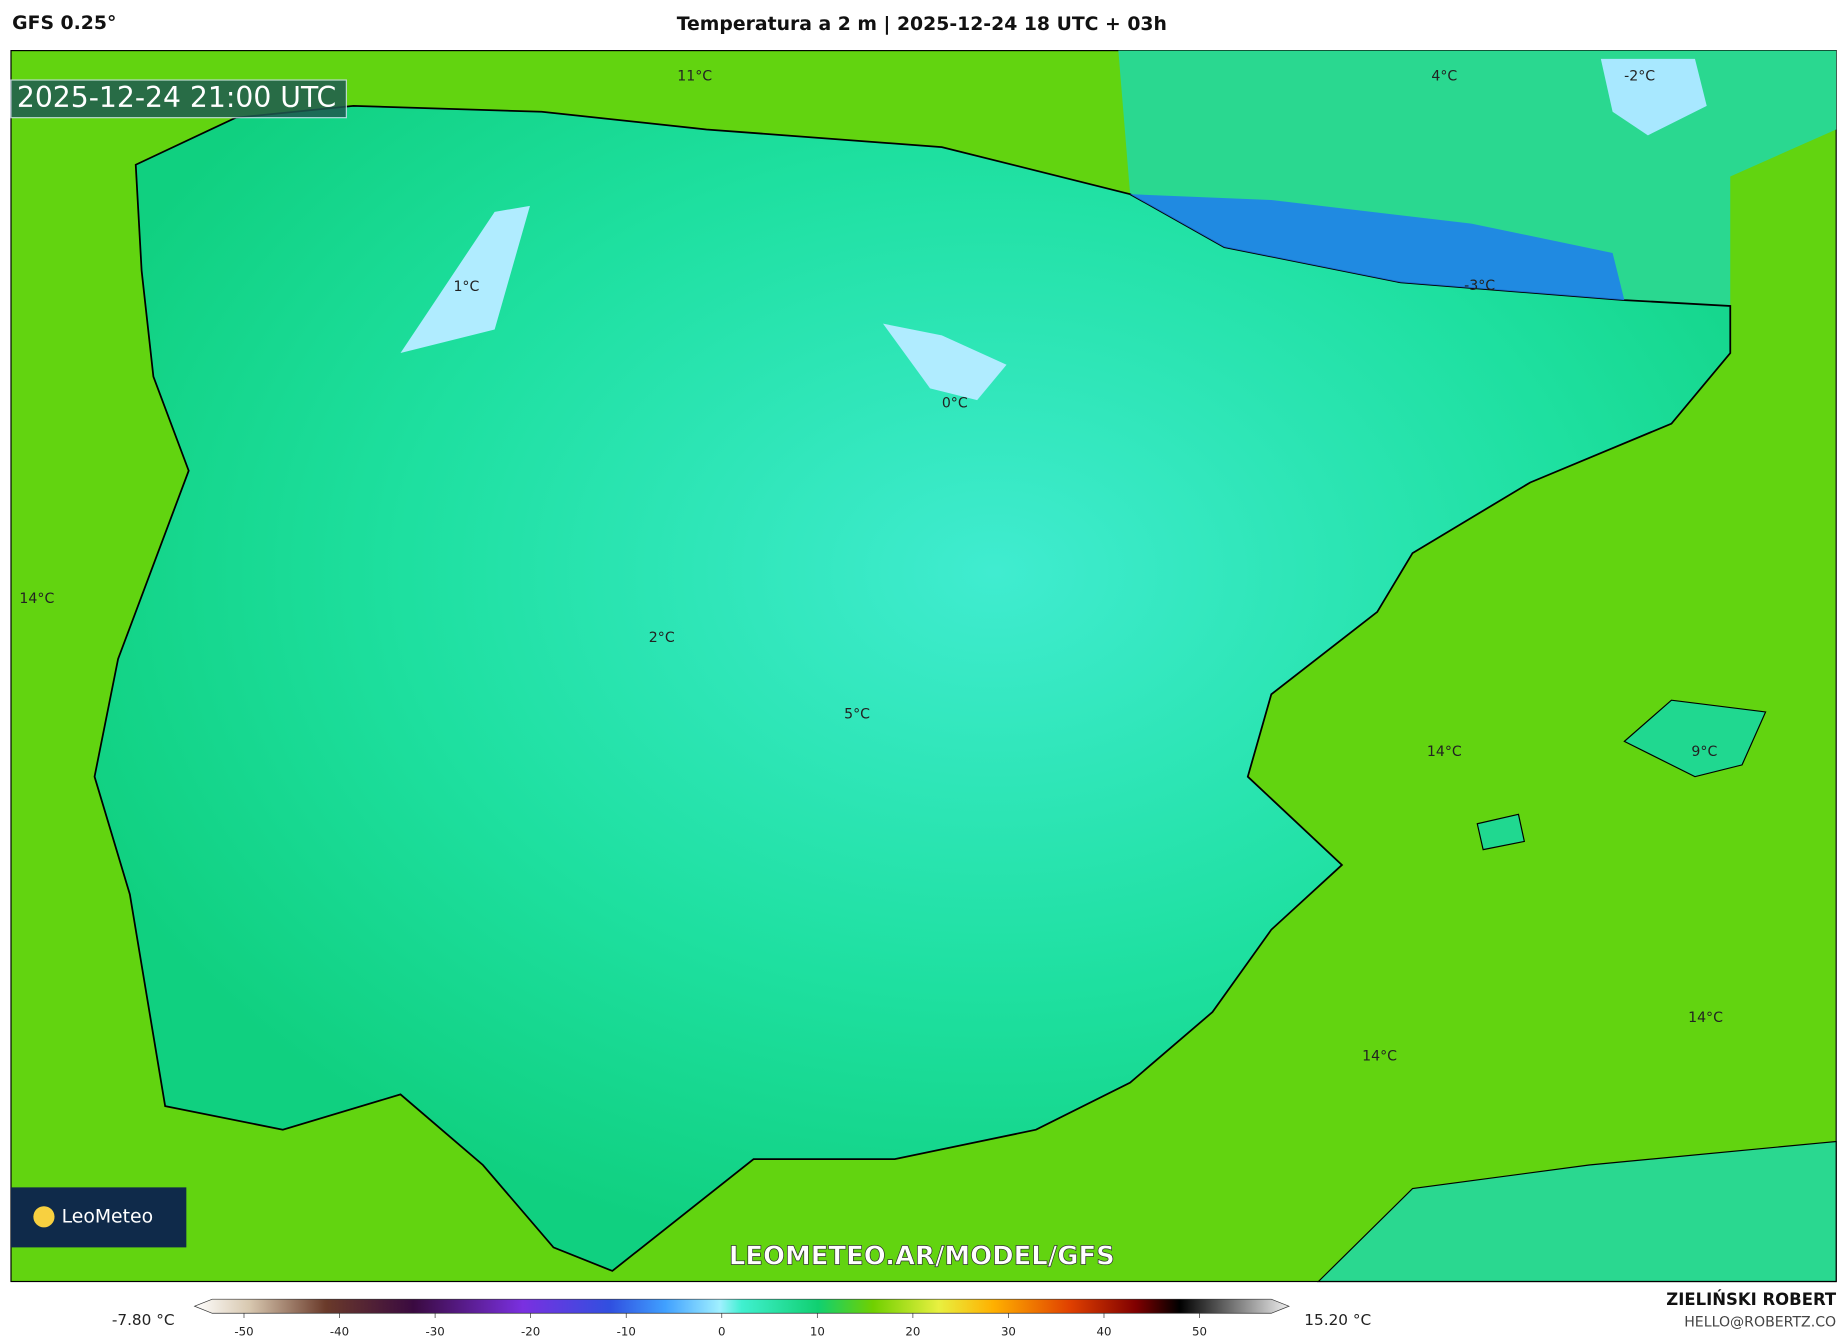 The image size is (1846, 1338). Describe the element at coordinates (741, 1306) in the screenshot. I see `colorbar` at that location.